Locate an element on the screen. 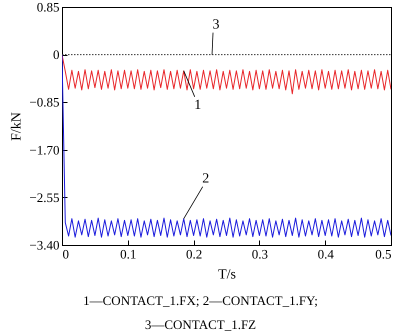 The height and width of the screenshot is (332, 400). x-tick-label: 0.4 is located at coordinates (326, 254).